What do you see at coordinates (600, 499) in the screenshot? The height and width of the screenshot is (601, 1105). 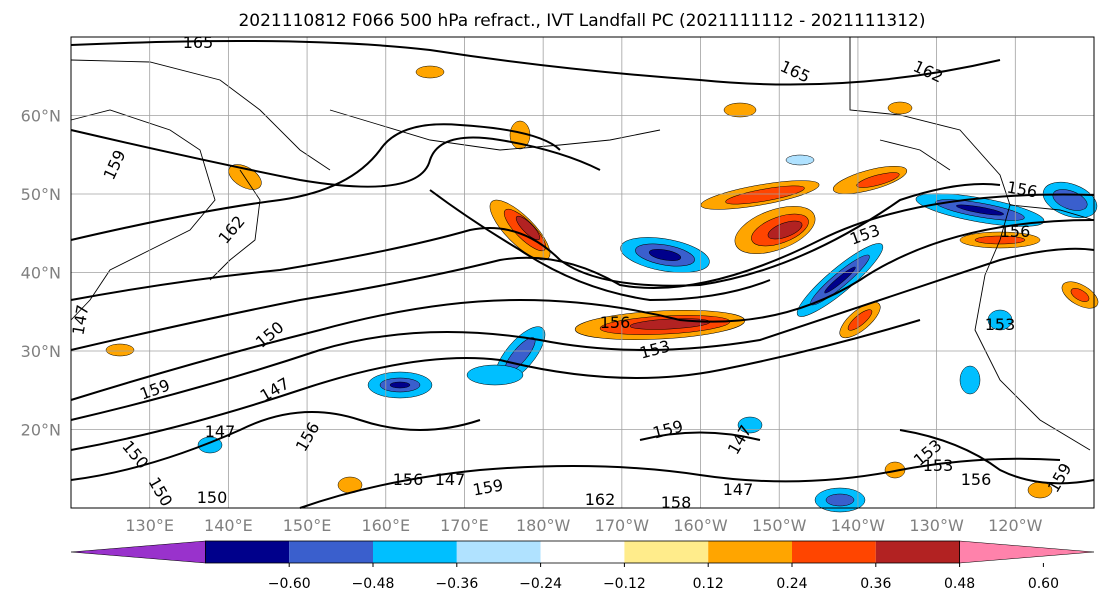 I see `contour-label: 162` at bounding box center [600, 499].